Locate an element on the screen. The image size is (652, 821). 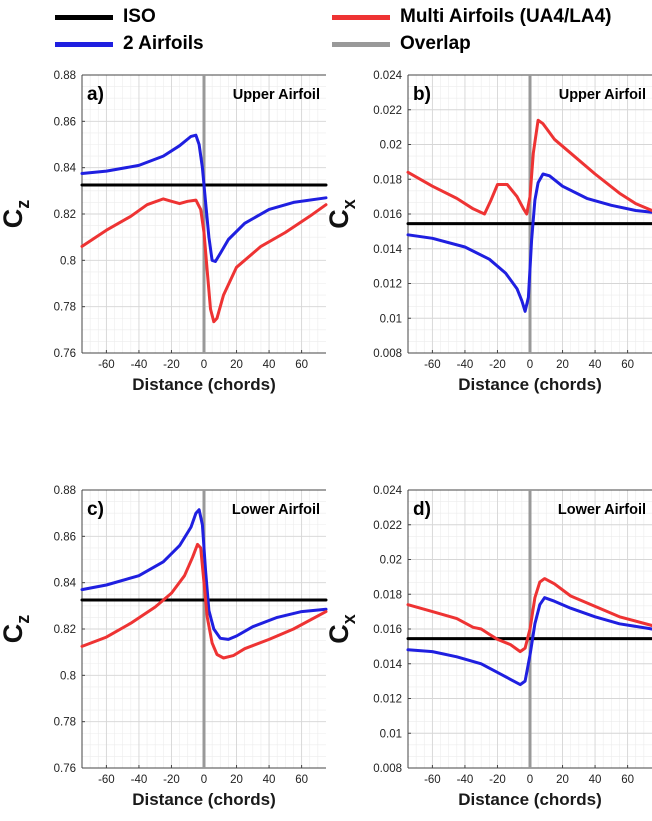
legend-item-multi-airfoils: Multi Airfoils (UA4/LA4) is located at coordinates (471, 17).